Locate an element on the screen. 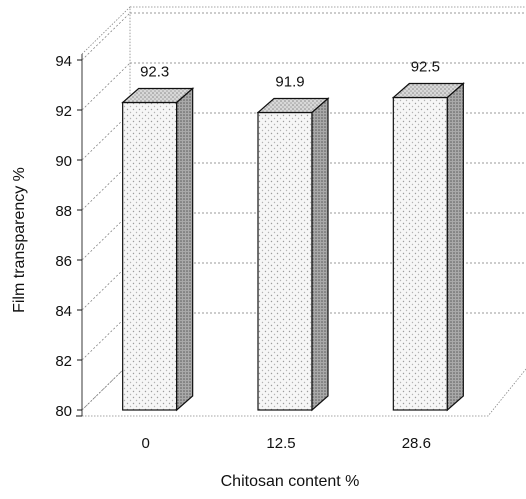  y-tick-label: 80 is located at coordinates (63, 411).